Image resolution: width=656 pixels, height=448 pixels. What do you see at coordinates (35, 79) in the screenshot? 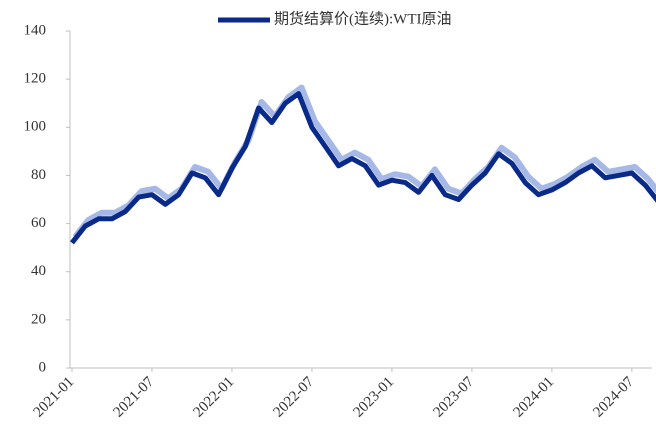
I see `y-tick-label: 120` at bounding box center [35, 79].